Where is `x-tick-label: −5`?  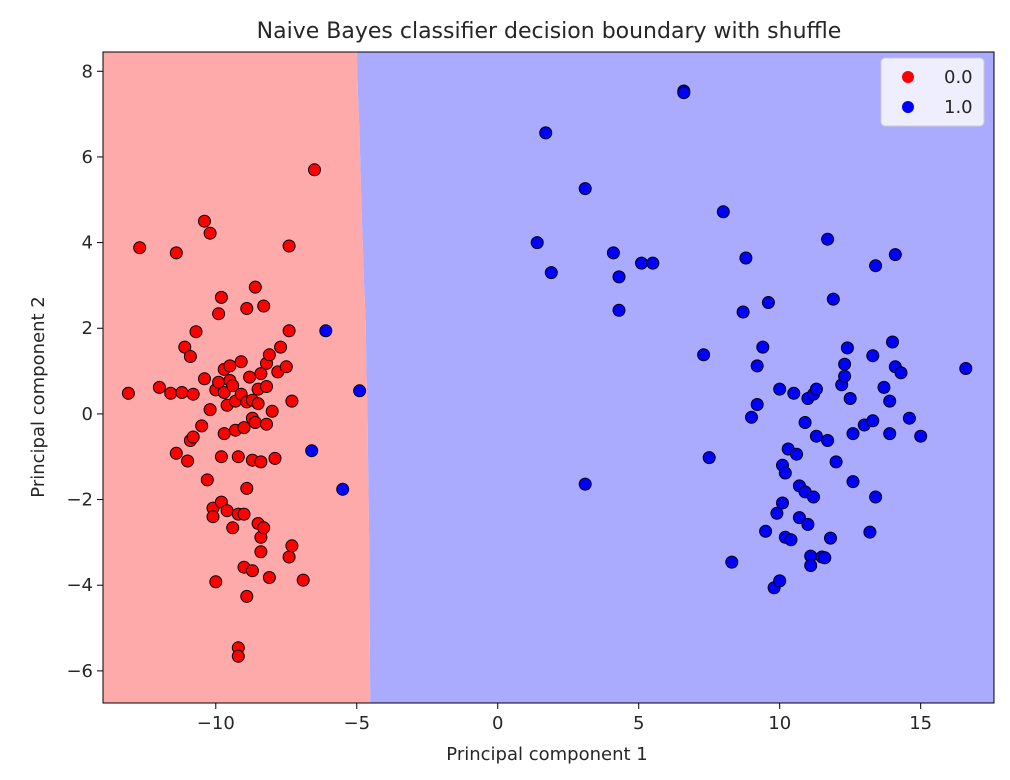 x-tick-label: −5 is located at coordinates (356, 723).